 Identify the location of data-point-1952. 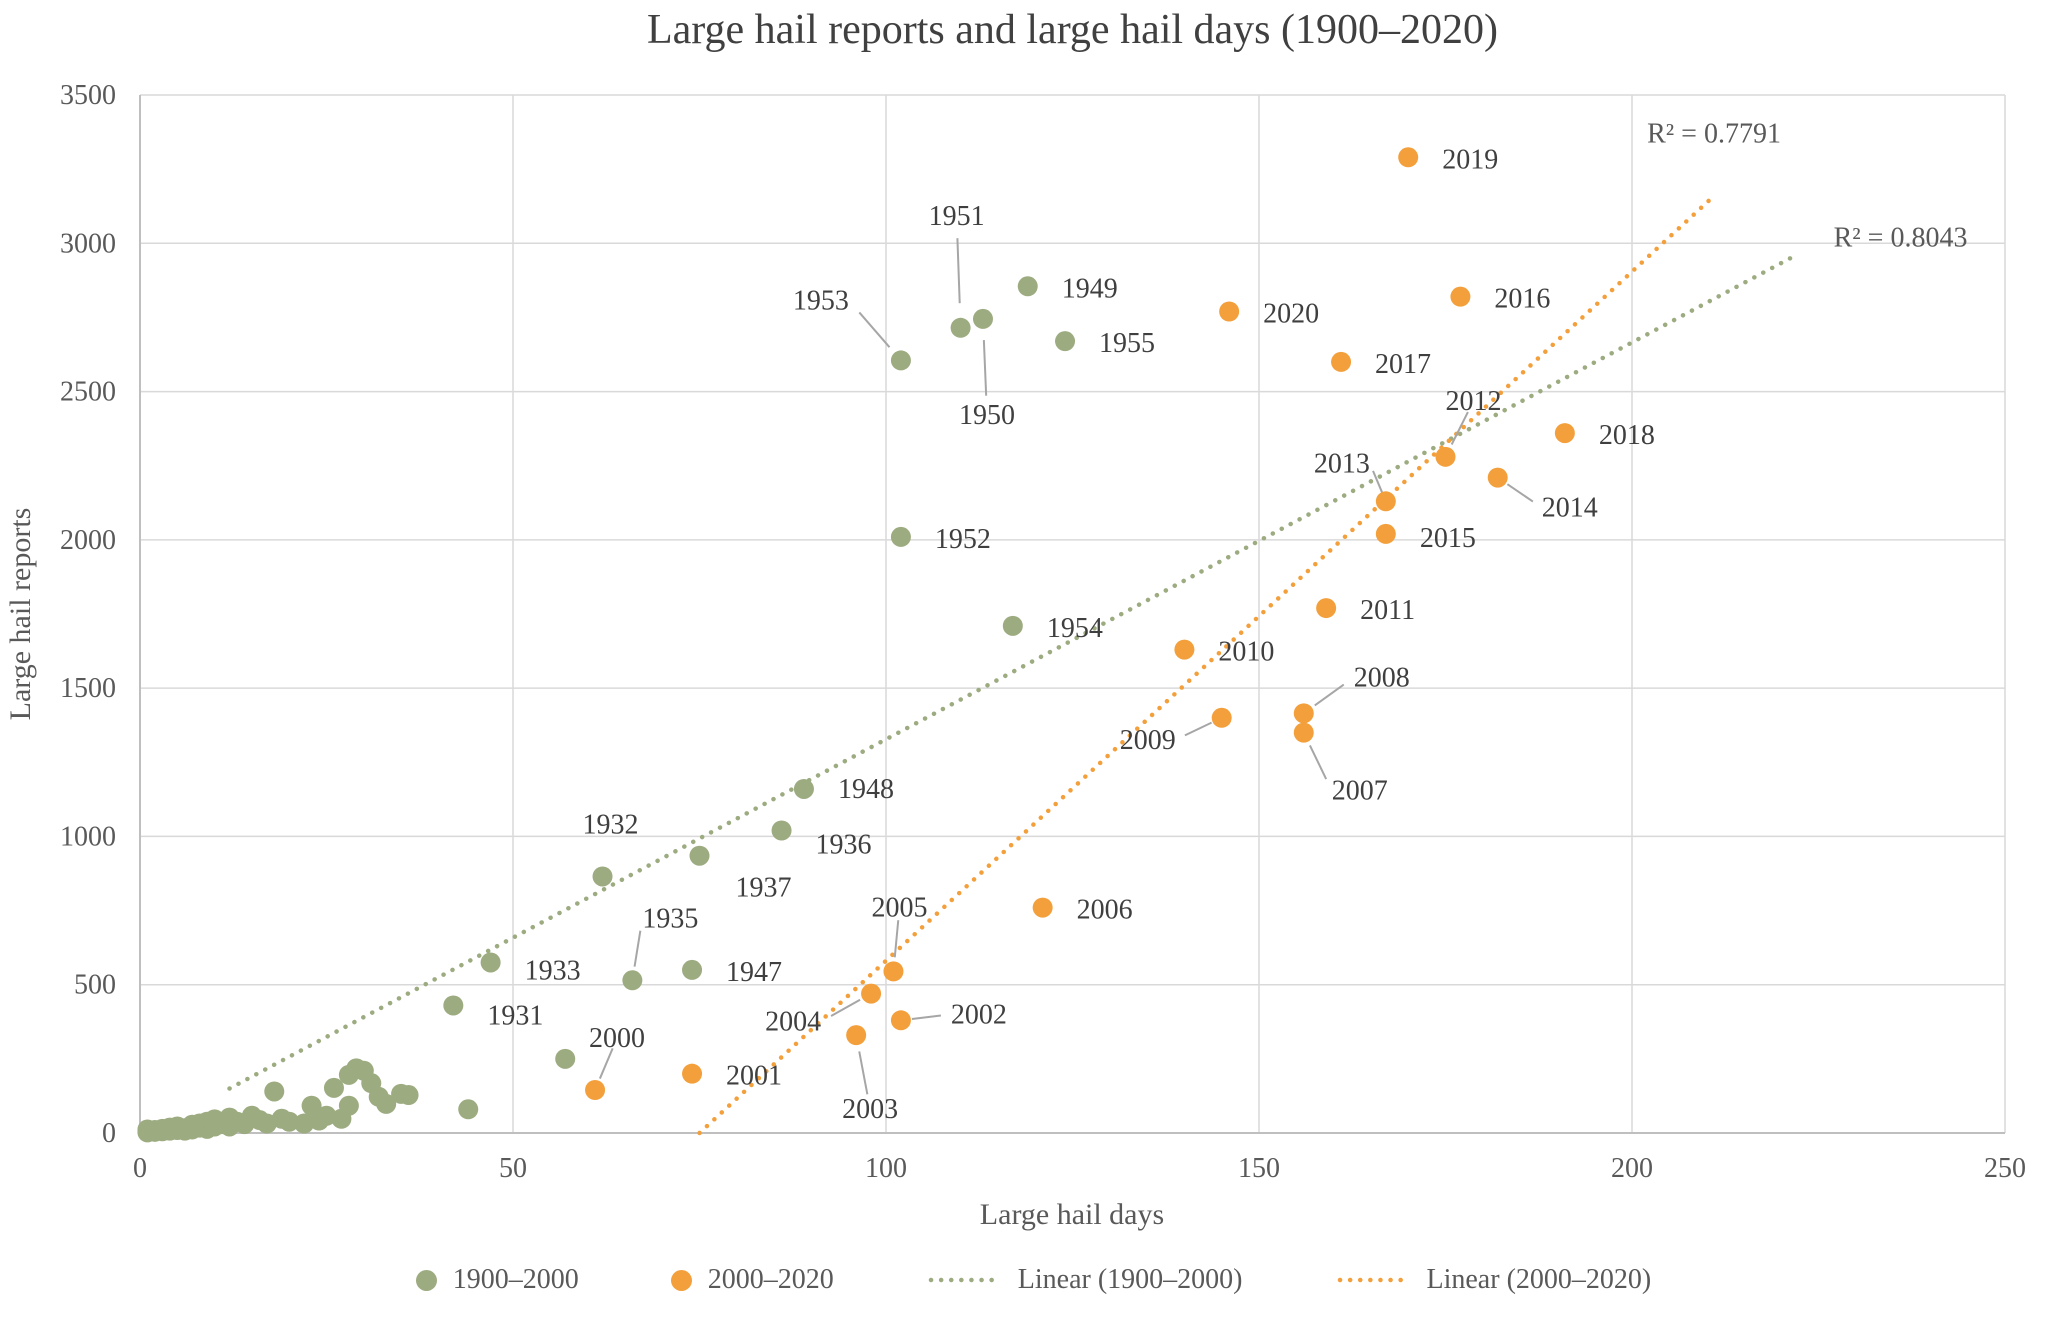
(900, 536).